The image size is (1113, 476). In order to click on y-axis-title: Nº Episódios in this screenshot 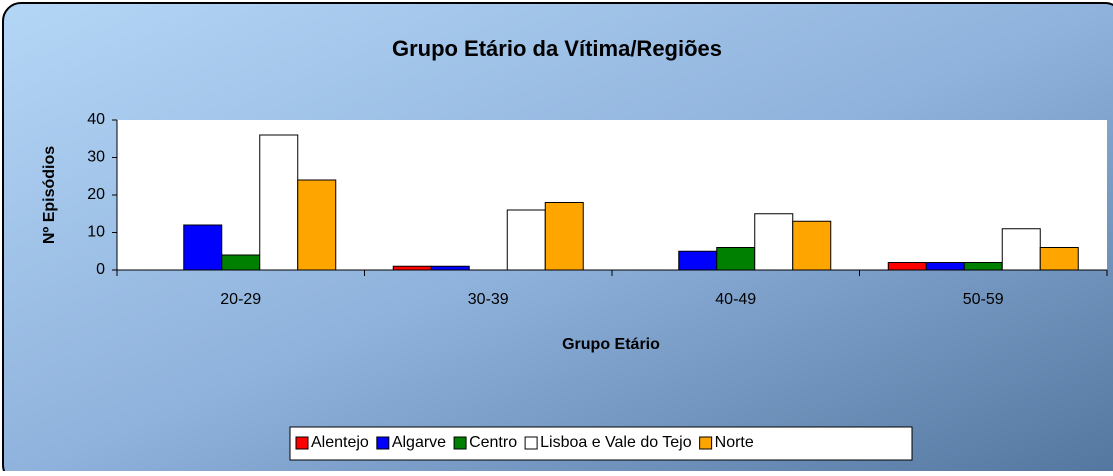, I will do `click(49, 195)`.